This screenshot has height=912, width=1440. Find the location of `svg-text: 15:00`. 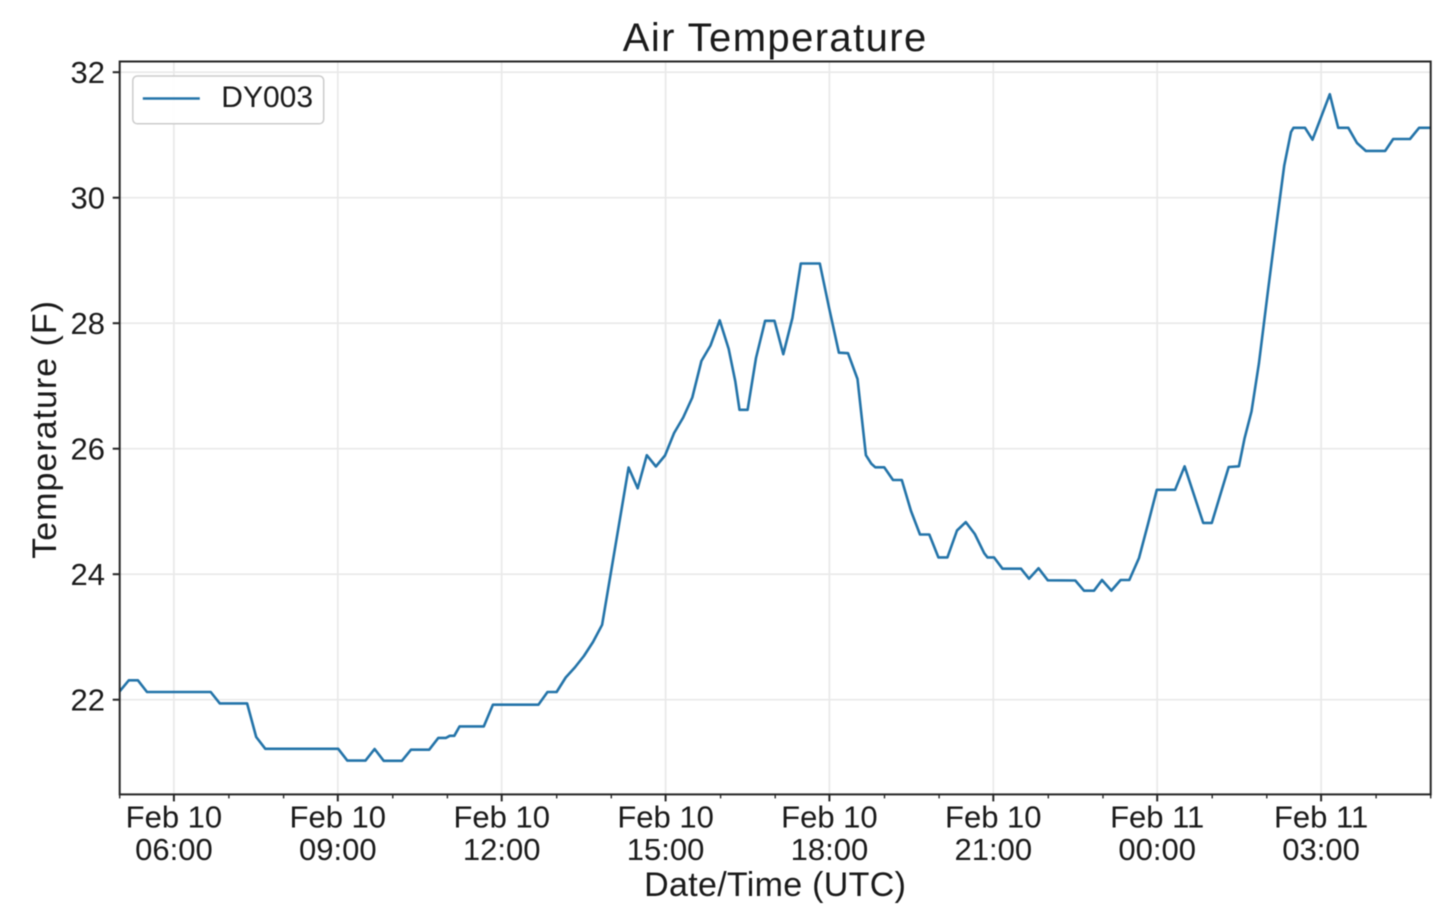

svg-text: 15:00 is located at coordinates (666, 849).